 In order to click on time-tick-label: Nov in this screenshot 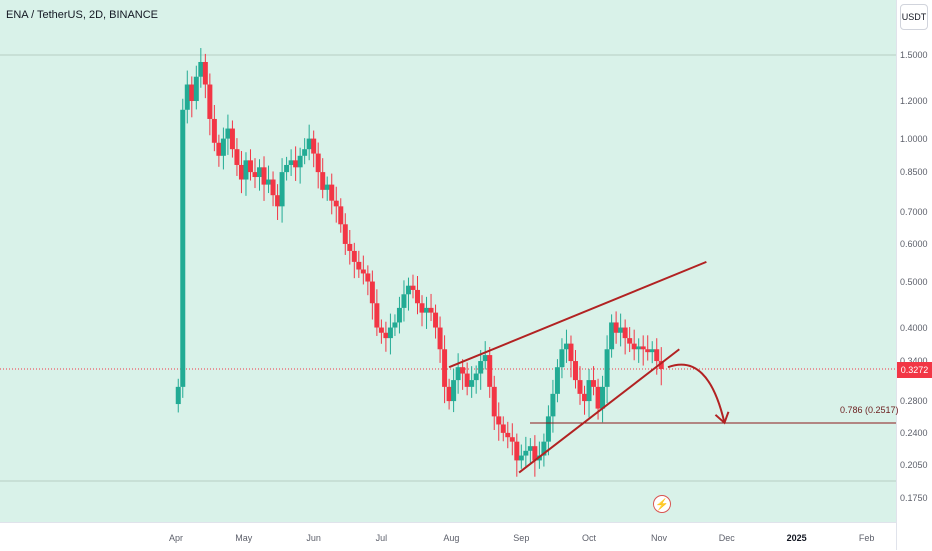, I will do `click(659, 538)`.